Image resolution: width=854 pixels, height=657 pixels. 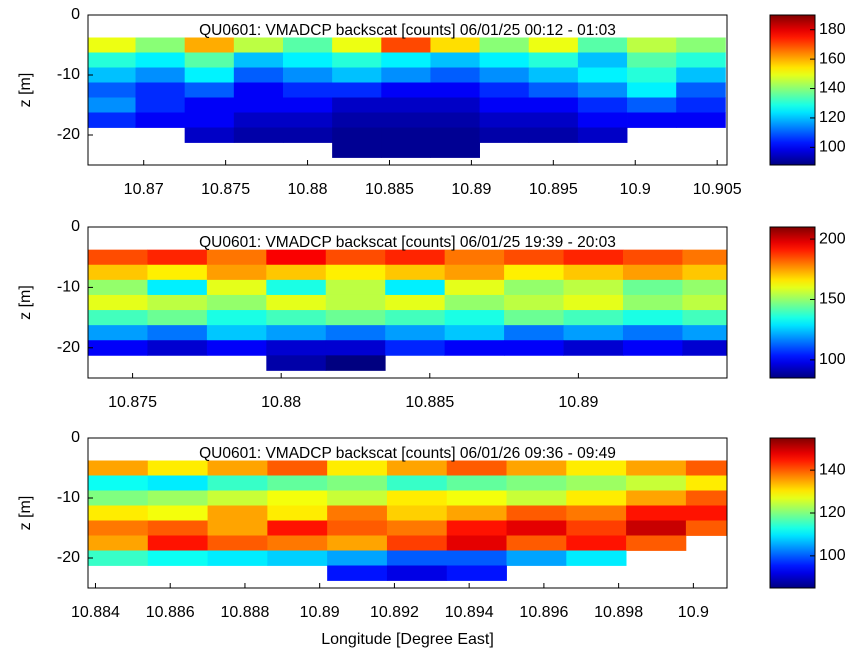 What do you see at coordinates (832, 29) in the screenshot?
I see `colorbar-tick-label: 180` at bounding box center [832, 29].